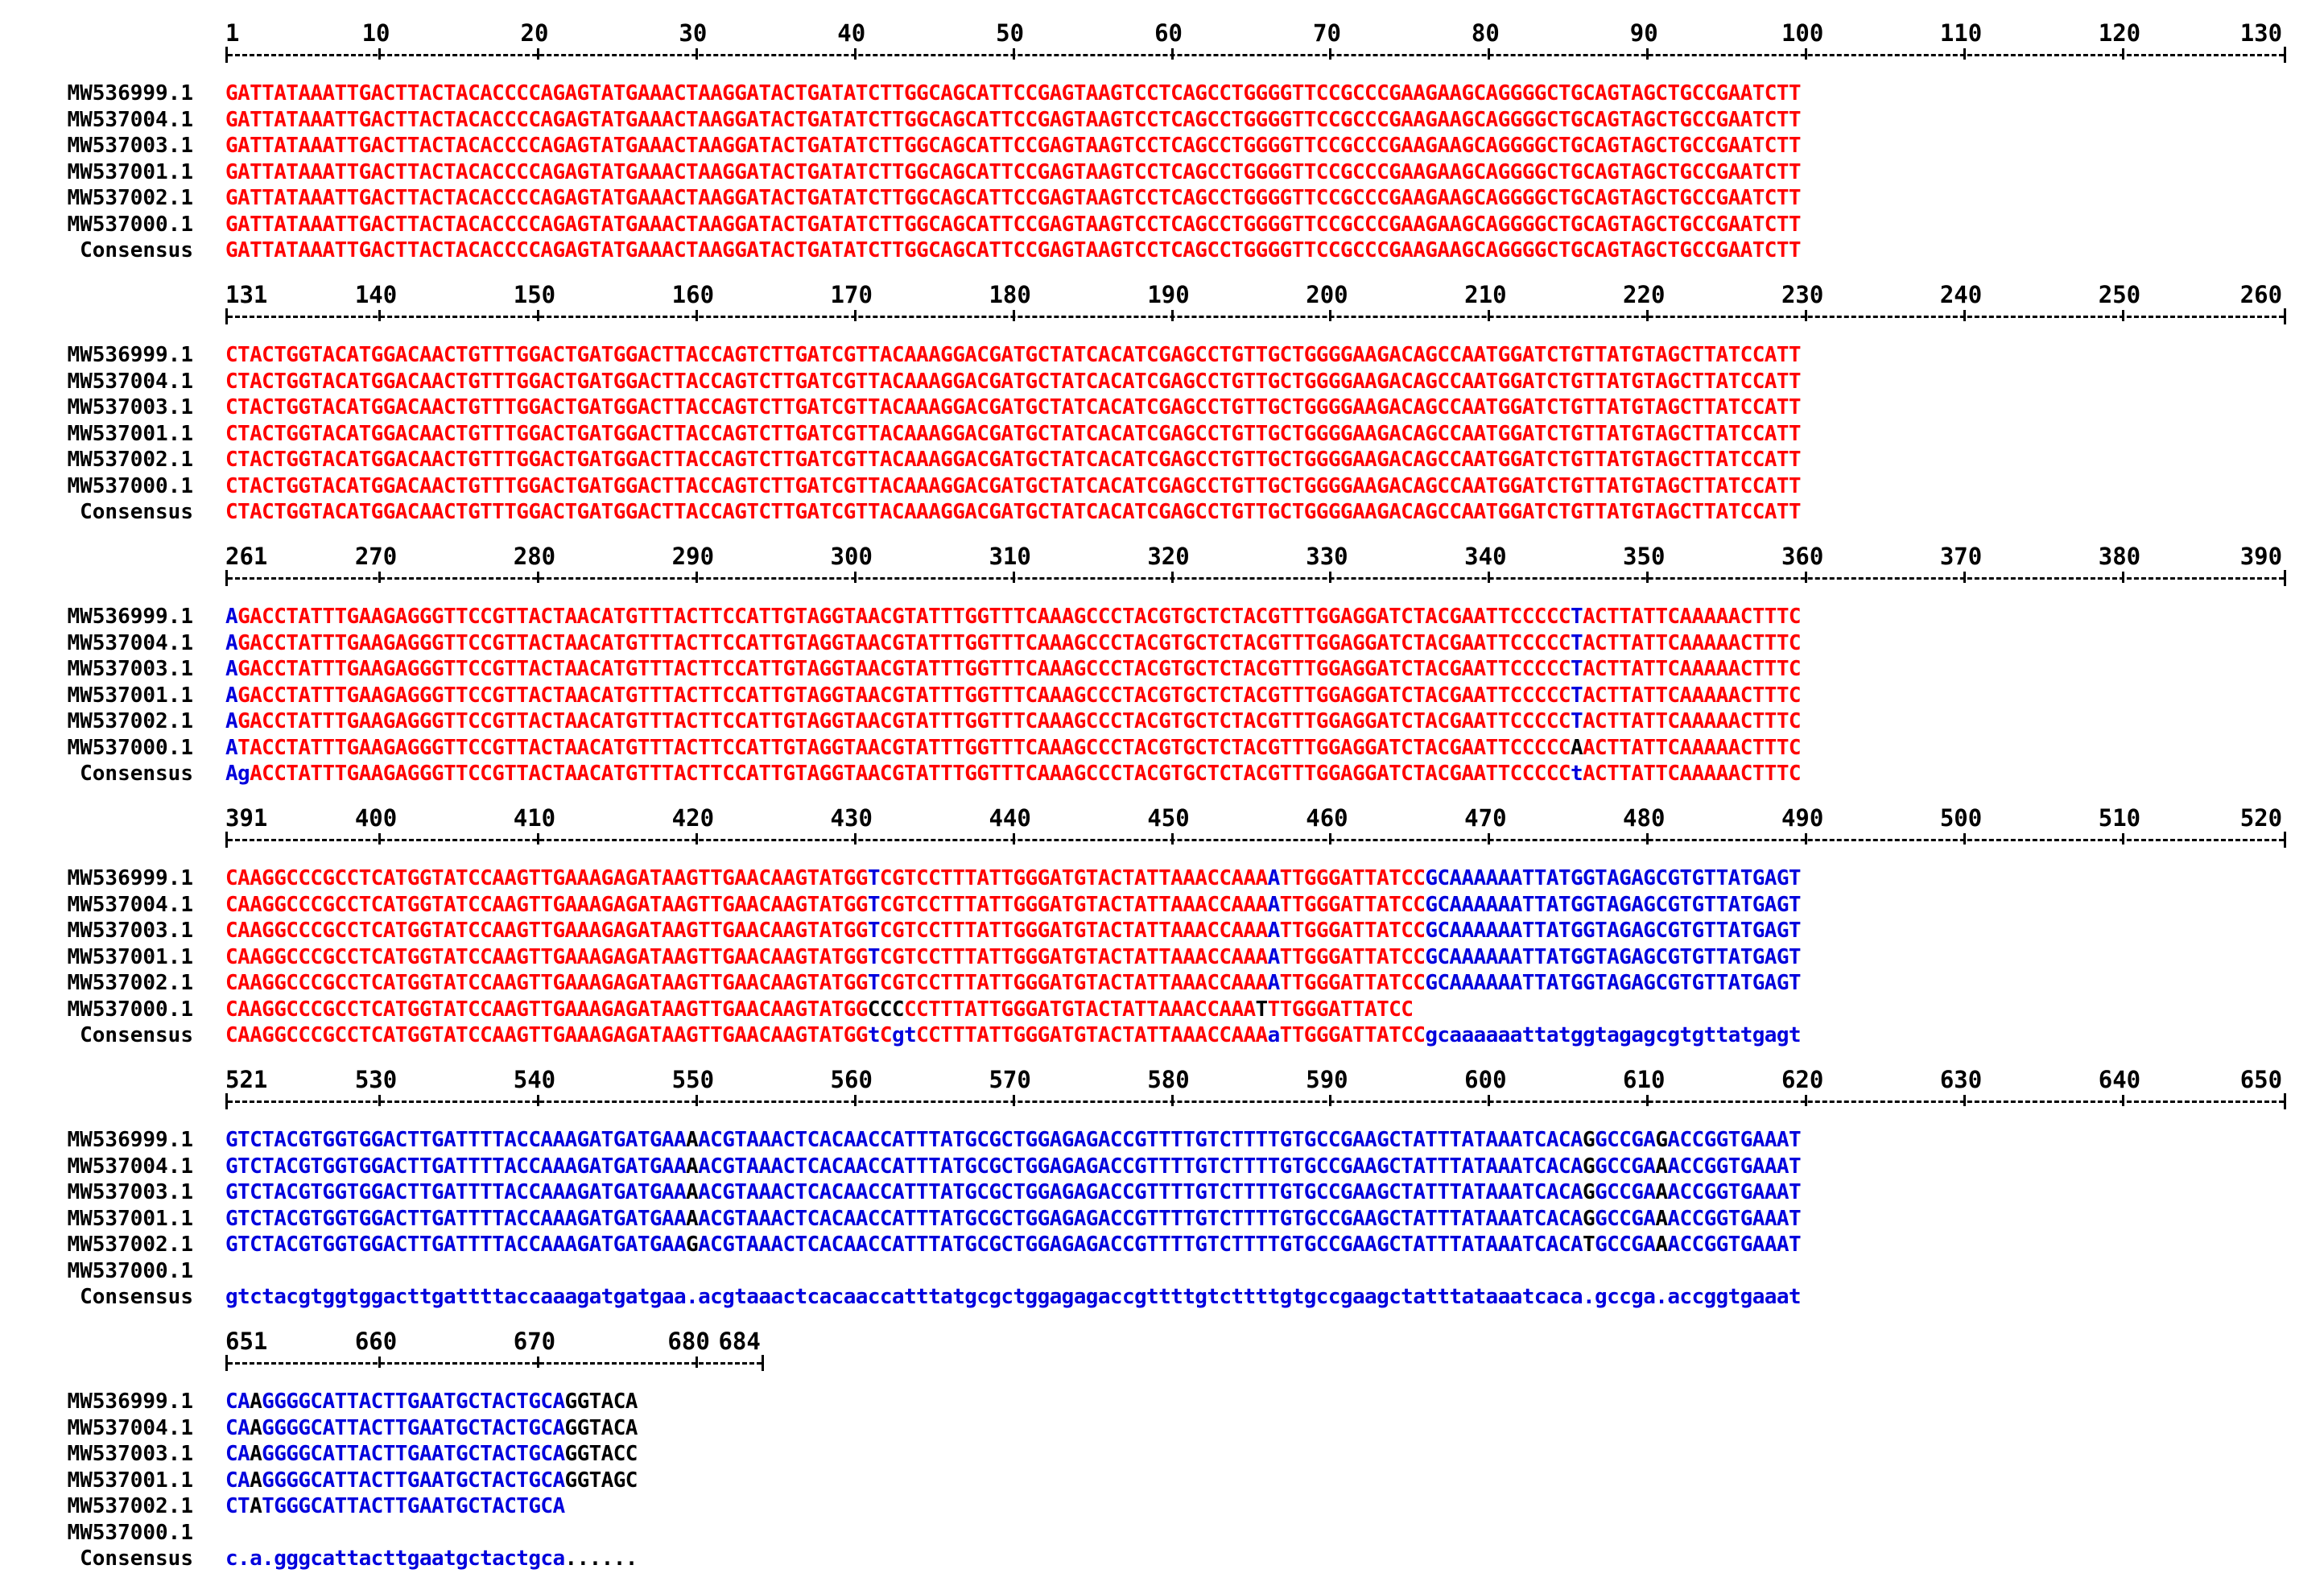 The image size is (2324, 1594). What do you see at coordinates (246, 556) in the screenshot?
I see `ruler-label: 261` at bounding box center [246, 556].